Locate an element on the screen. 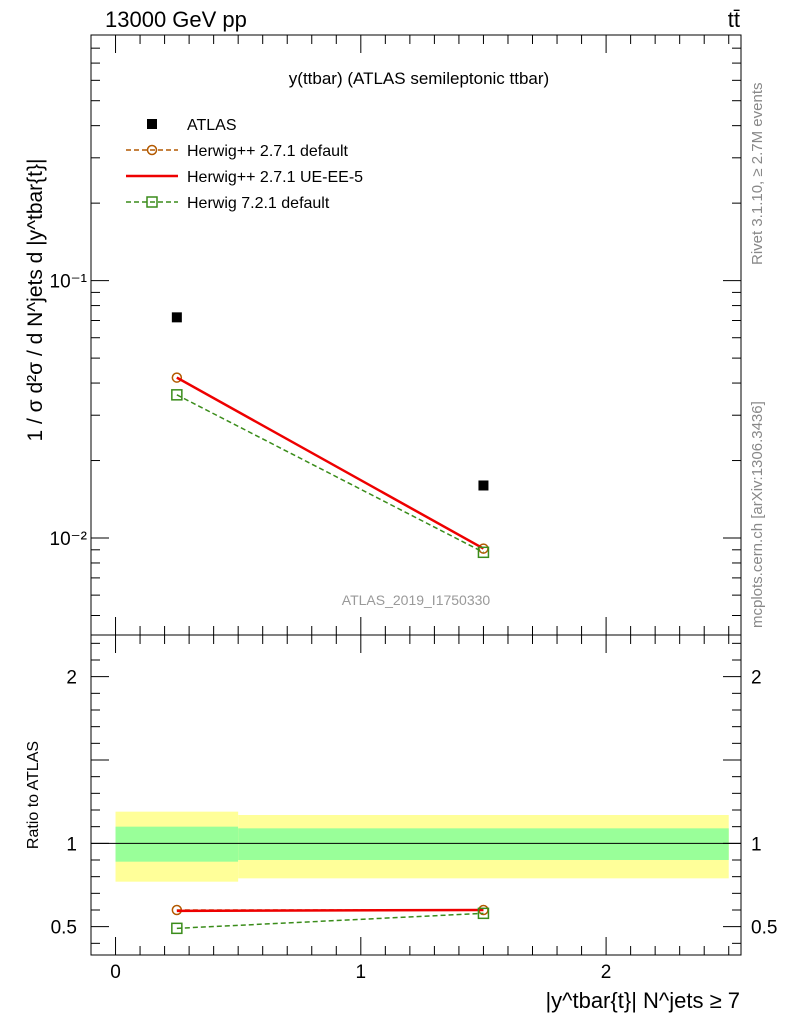 The height and width of the screenshot is (1024, 786). chart-title: y(ttbar) (ATLAS semileptonic ttbar) is located at coordinates (419, 78).